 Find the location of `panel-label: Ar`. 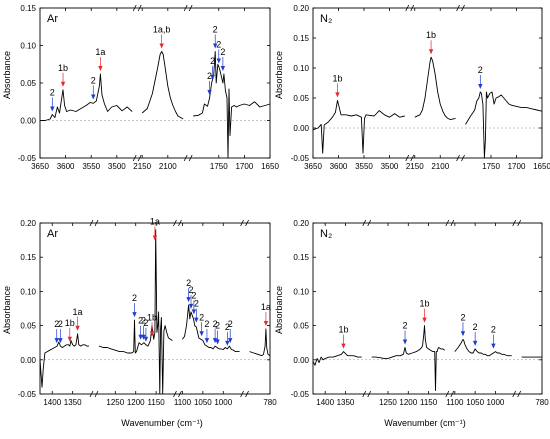

panel-label: Ar is located at coordinates (52, 19).